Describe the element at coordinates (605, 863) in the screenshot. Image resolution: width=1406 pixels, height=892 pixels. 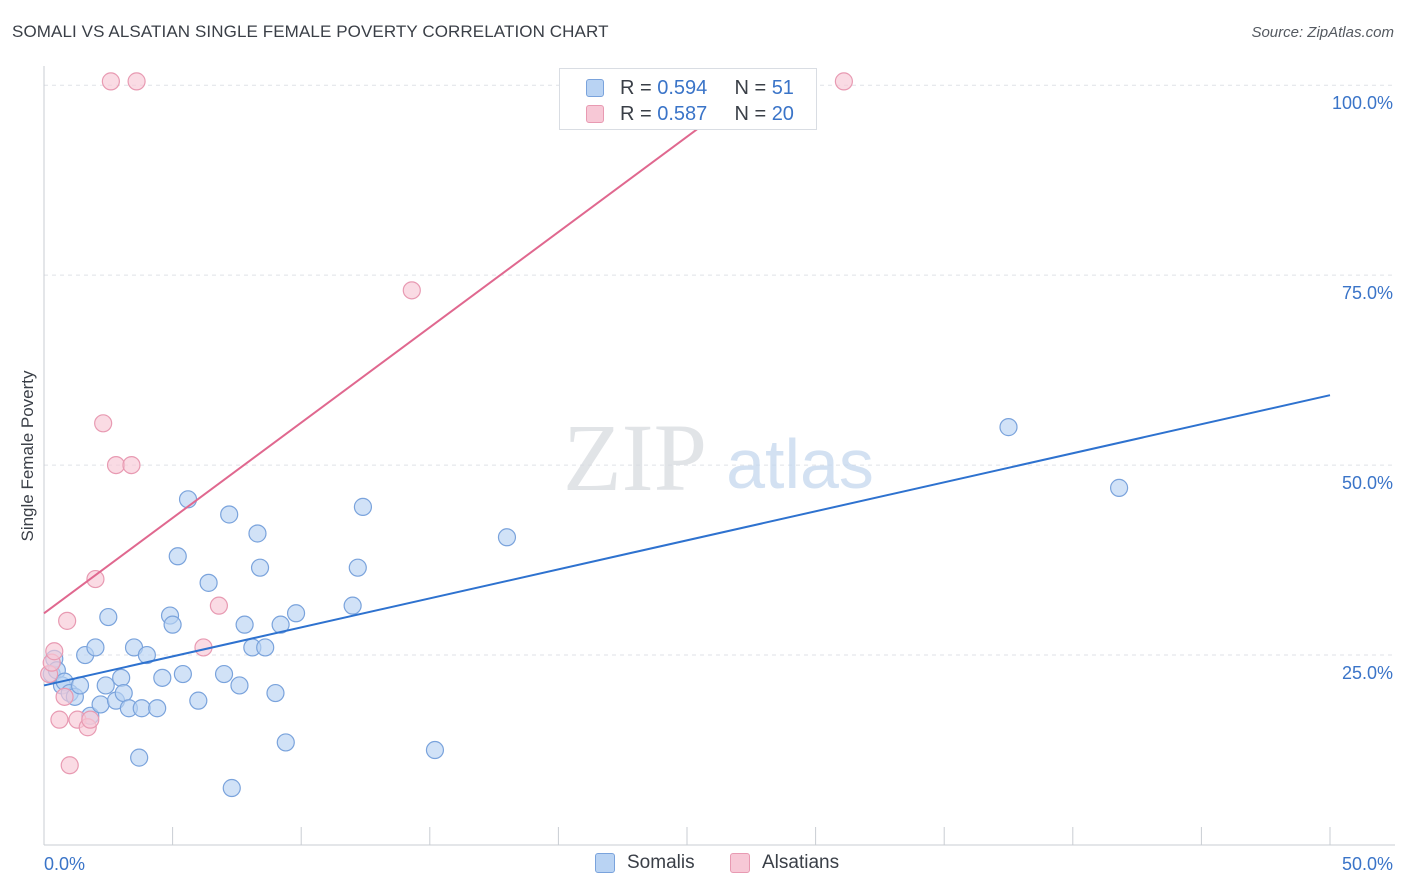
I see `somalis-legend-swatch` at that location.